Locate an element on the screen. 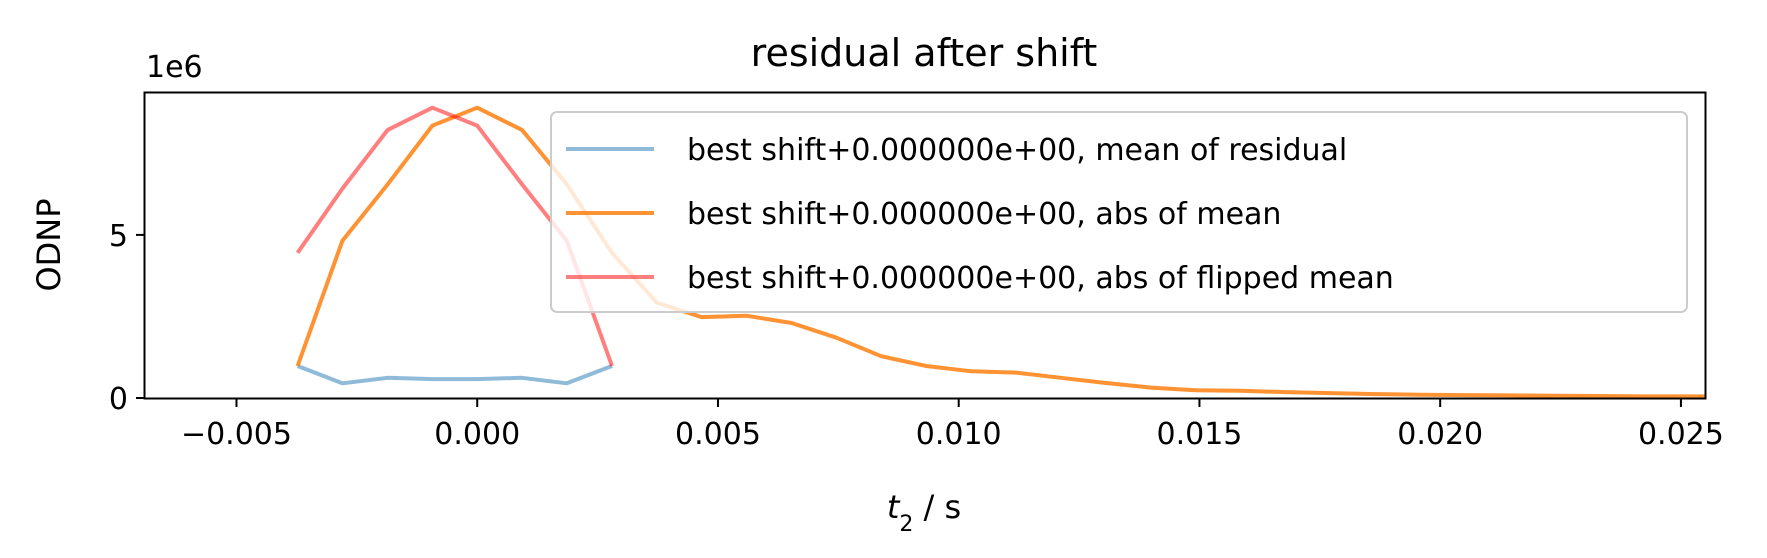 The width and height of the screenshot is (1767, 558). x-tick-label: 0.020 is located at coordinates (1440, 434).